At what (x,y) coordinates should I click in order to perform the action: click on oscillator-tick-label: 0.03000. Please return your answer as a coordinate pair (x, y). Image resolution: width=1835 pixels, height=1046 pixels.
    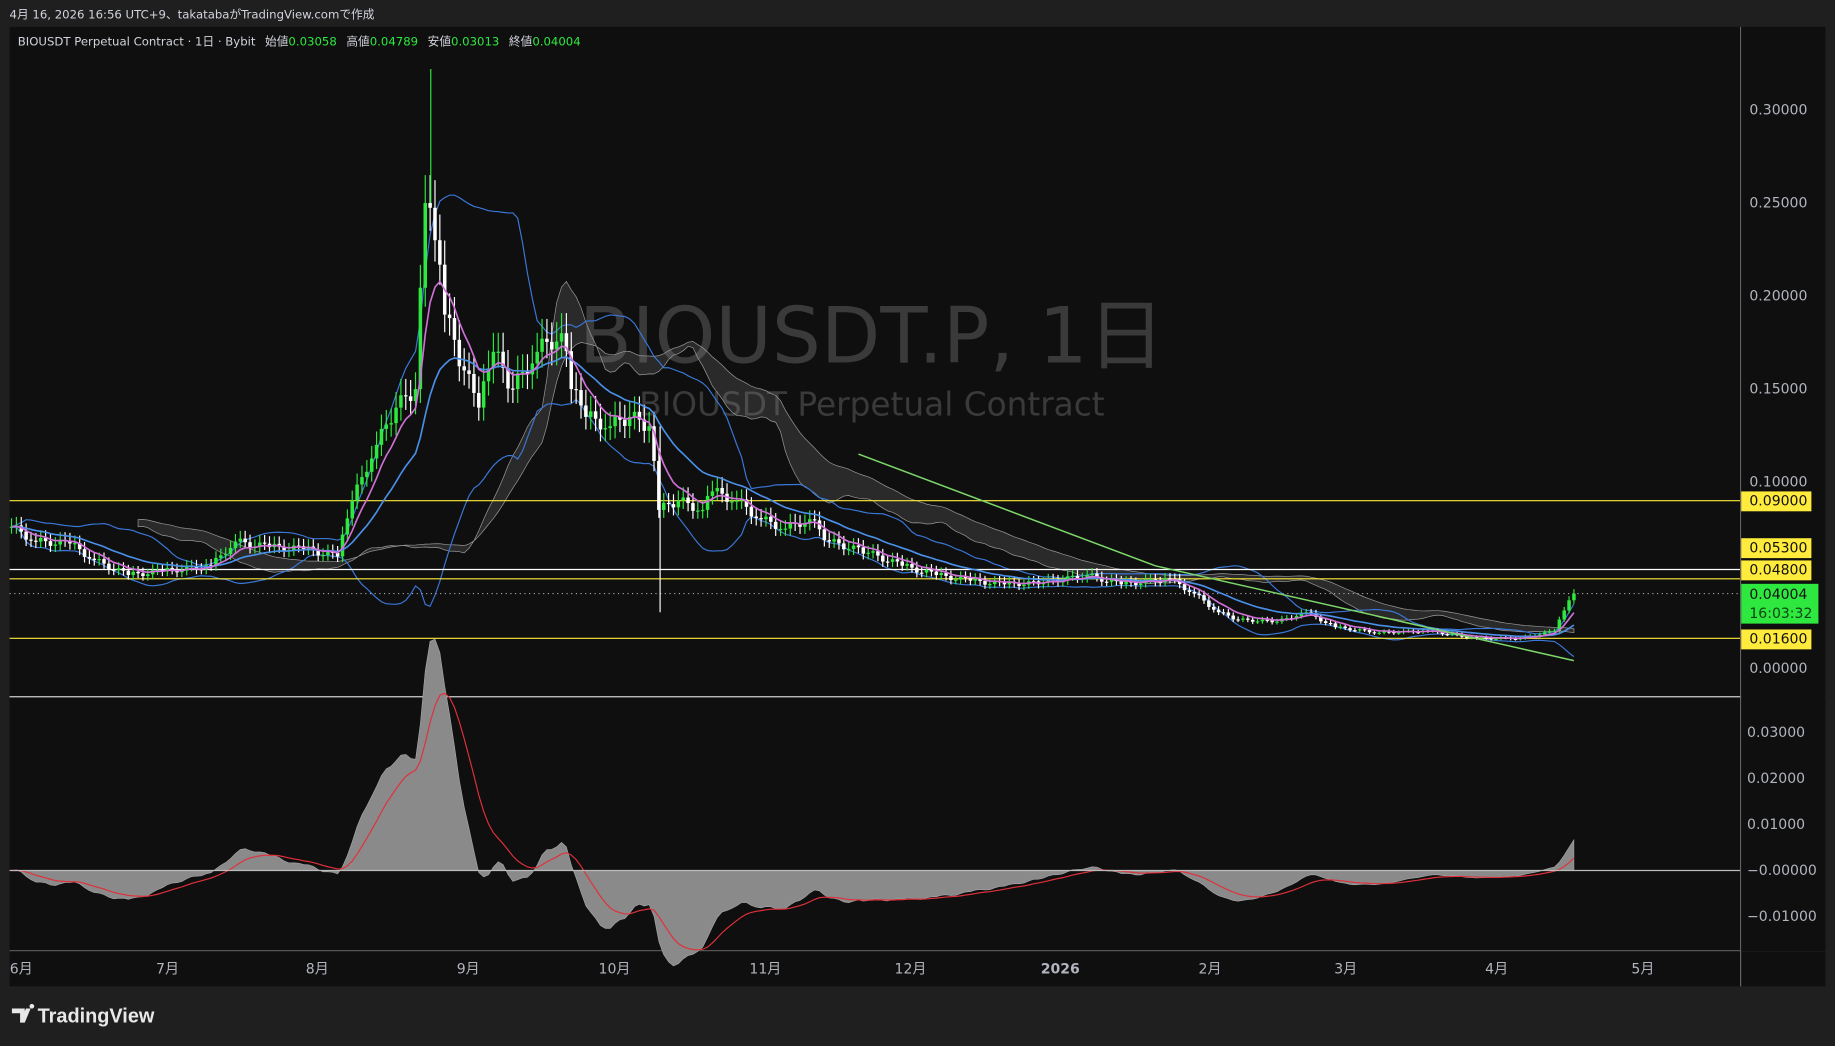
    Looking at the image, I should click on (1776, 733).